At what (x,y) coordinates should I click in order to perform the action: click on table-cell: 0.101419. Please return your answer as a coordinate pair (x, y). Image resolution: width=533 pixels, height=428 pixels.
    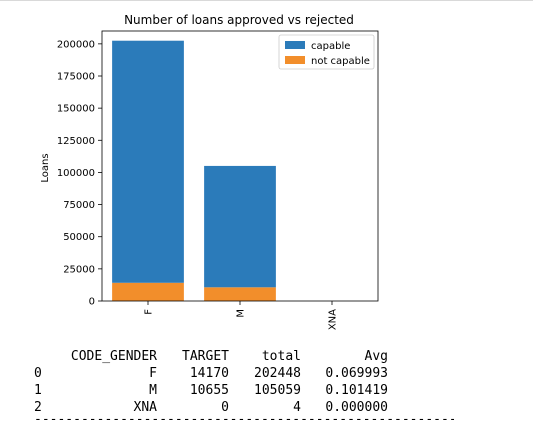
    Looking at the image, I should click on (344, 390).